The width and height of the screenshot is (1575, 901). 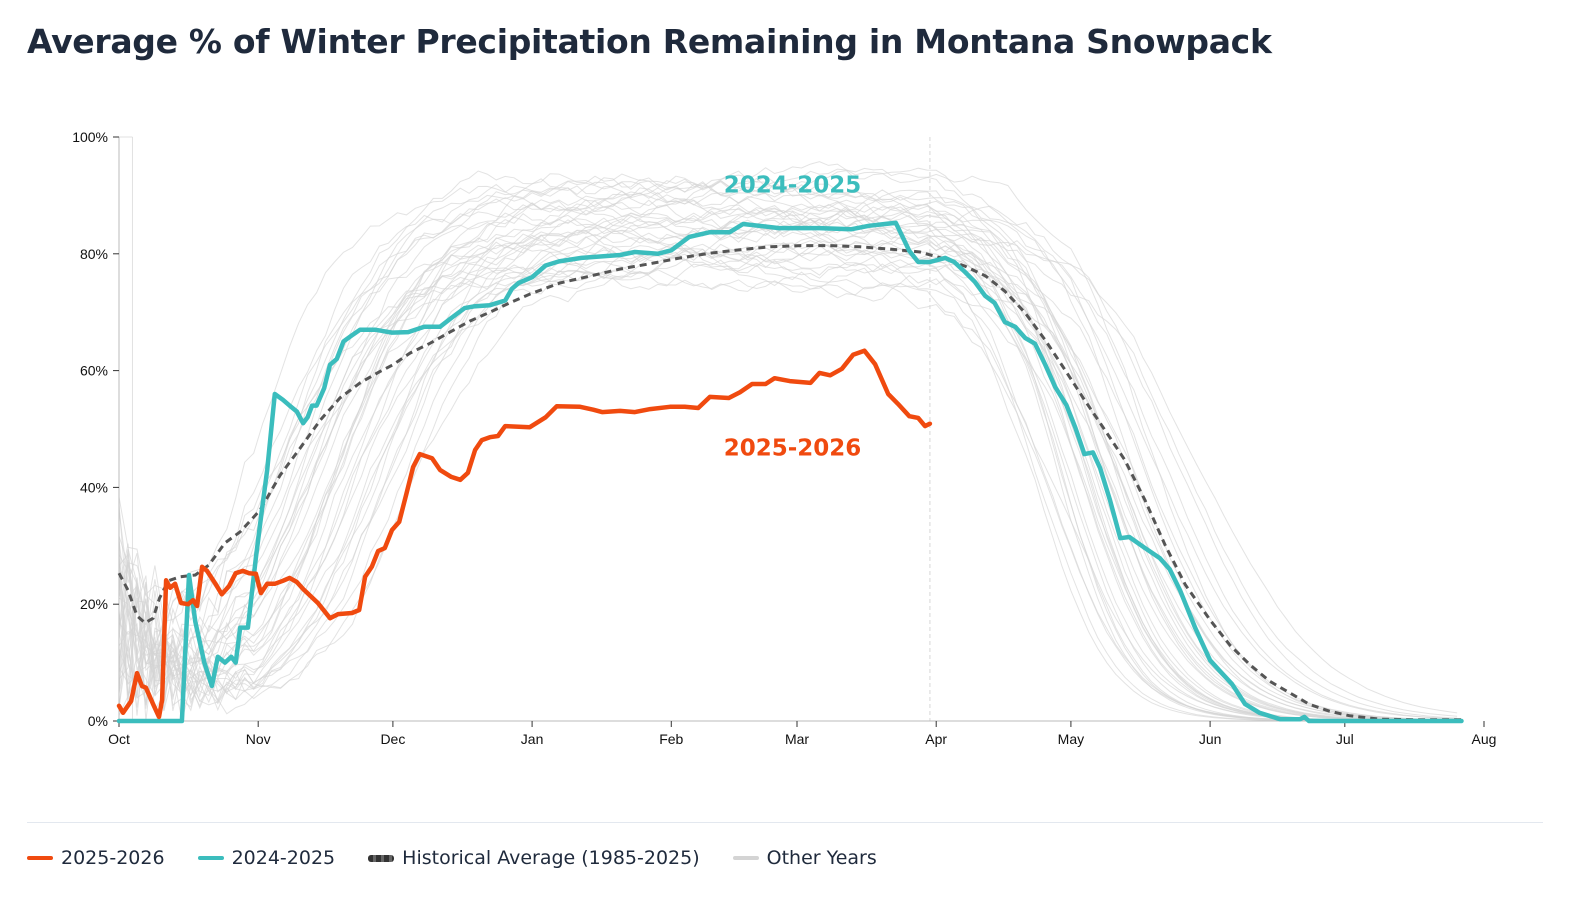 What do you see at coordinates (98, 721) in the screenshot?
I see `y-tick-label: 0%` at bounding box center [98, 721].